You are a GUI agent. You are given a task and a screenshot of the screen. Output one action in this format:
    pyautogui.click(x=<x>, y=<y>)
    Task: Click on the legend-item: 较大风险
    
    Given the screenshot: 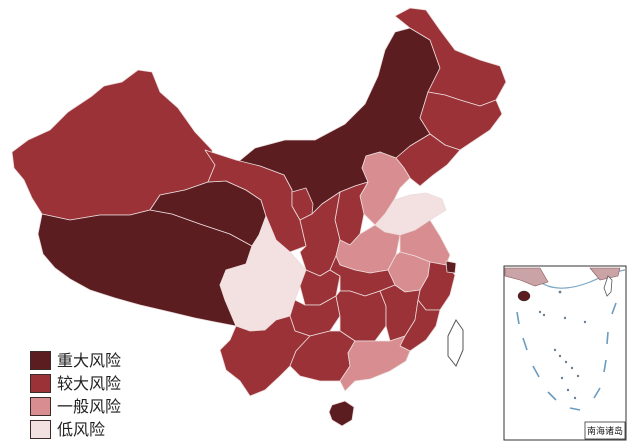 What is the action you would take?
    pyautogui.click(x=75, y=383)
    